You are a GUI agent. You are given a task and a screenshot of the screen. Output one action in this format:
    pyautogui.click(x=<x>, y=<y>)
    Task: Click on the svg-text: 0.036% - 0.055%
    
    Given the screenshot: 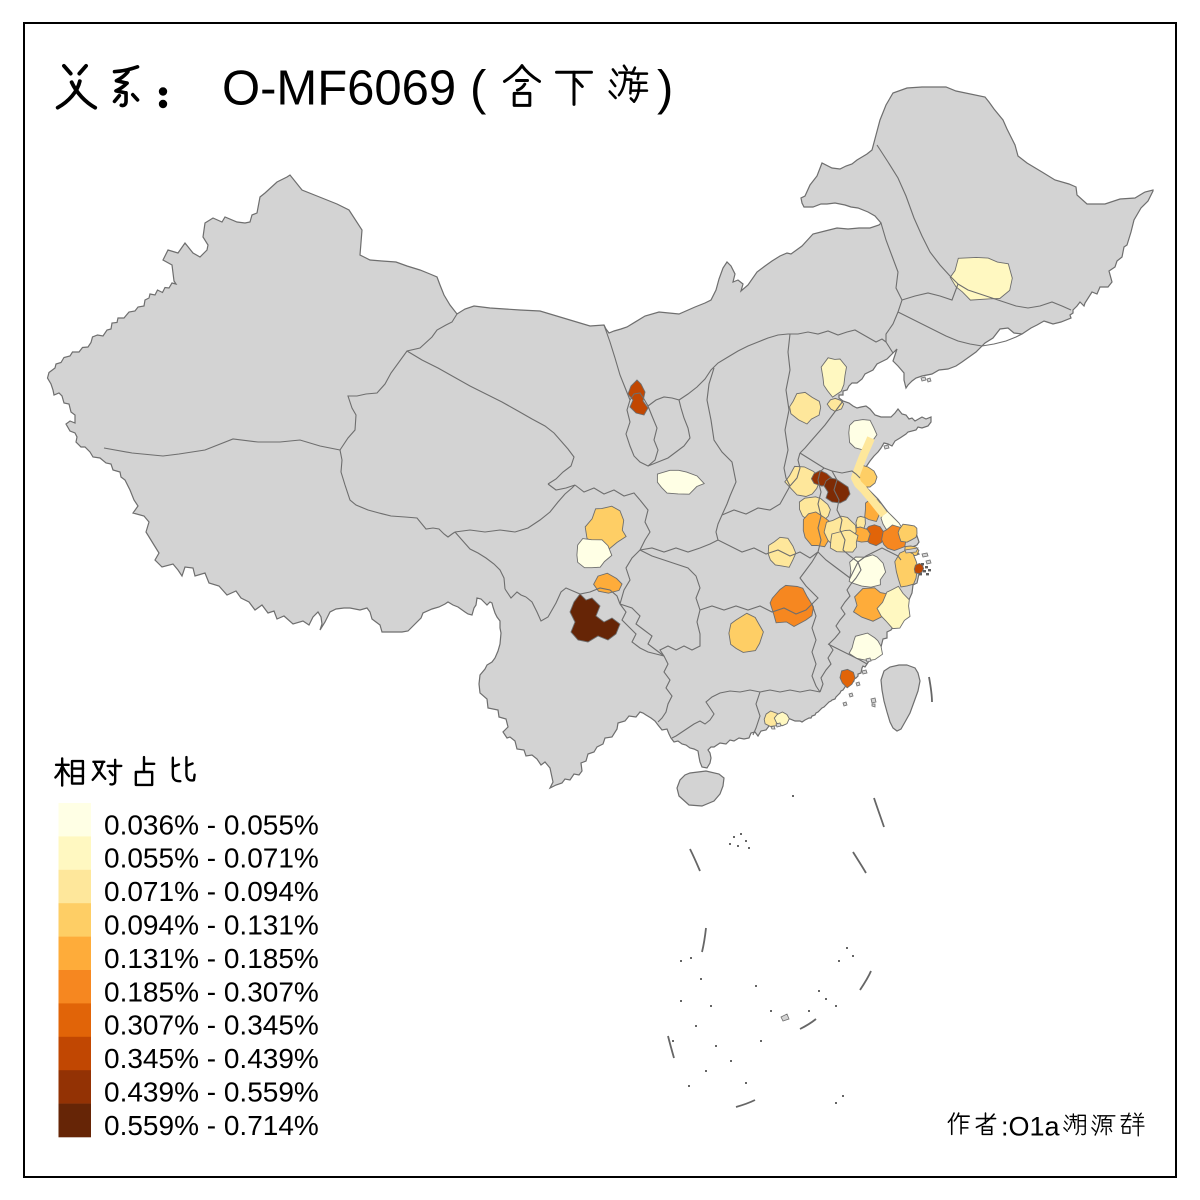 What is the action you would take?
    pyautogui.click(x=211, y=824)
    